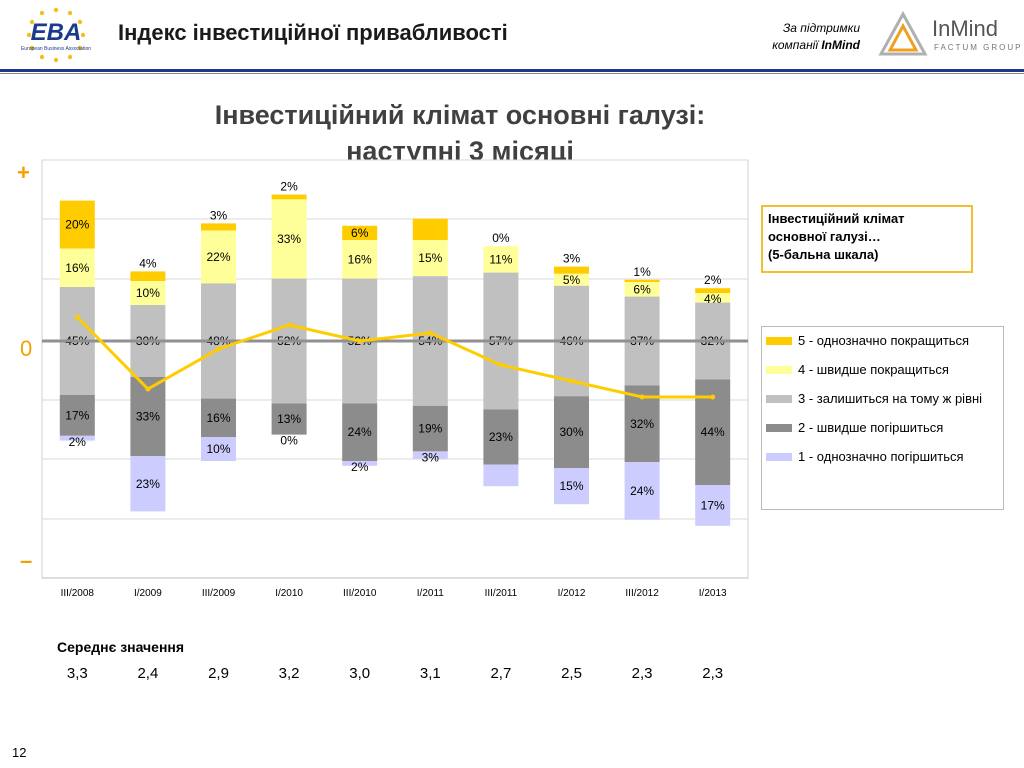  I want to click on data-label-s5-2: 3%, so click(219, 215).